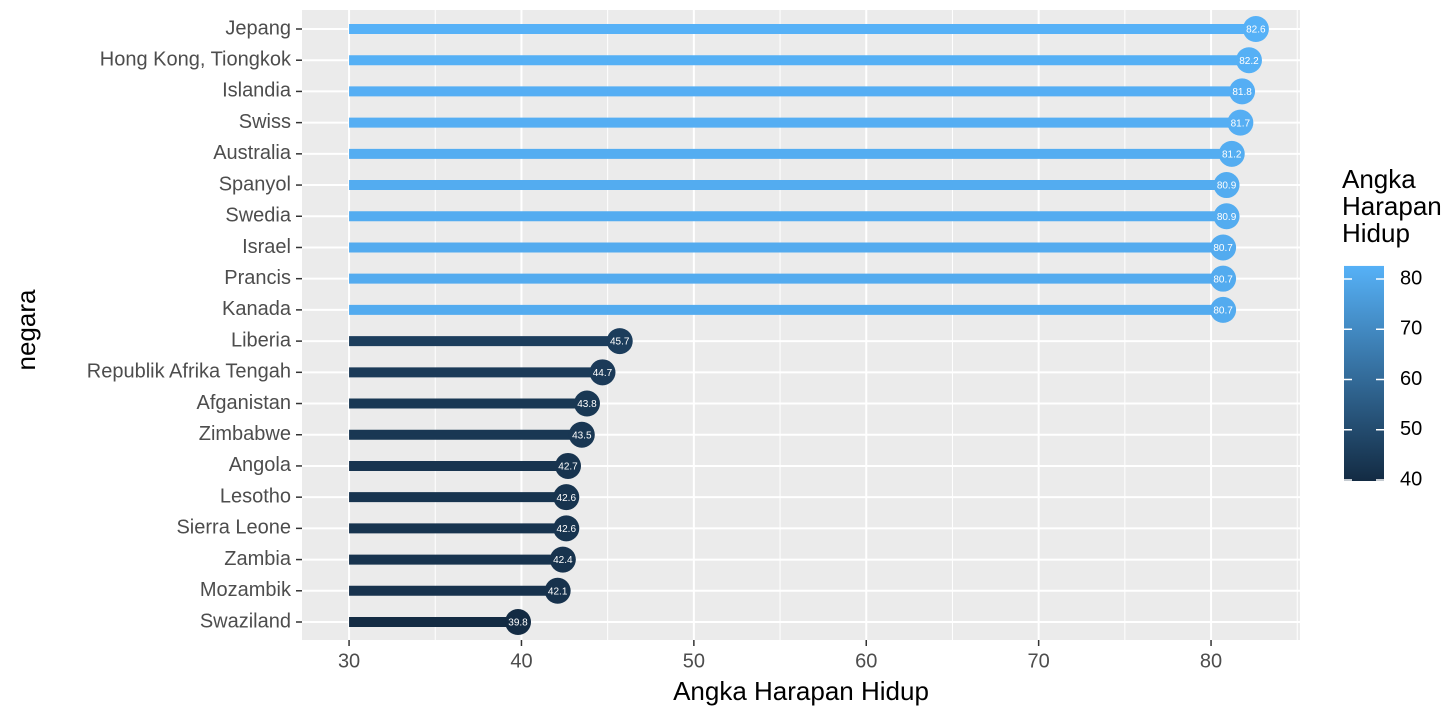 The height and width of the screenshot is (725, 1456). Describe the element at coordinates (349, 661) in the screenshot. I see `x-tick-label: 30` at that location.